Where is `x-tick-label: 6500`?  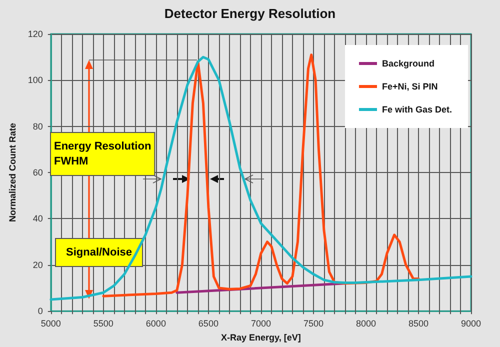
x-tick-label: 6500 is located at coordinates (208, 323).